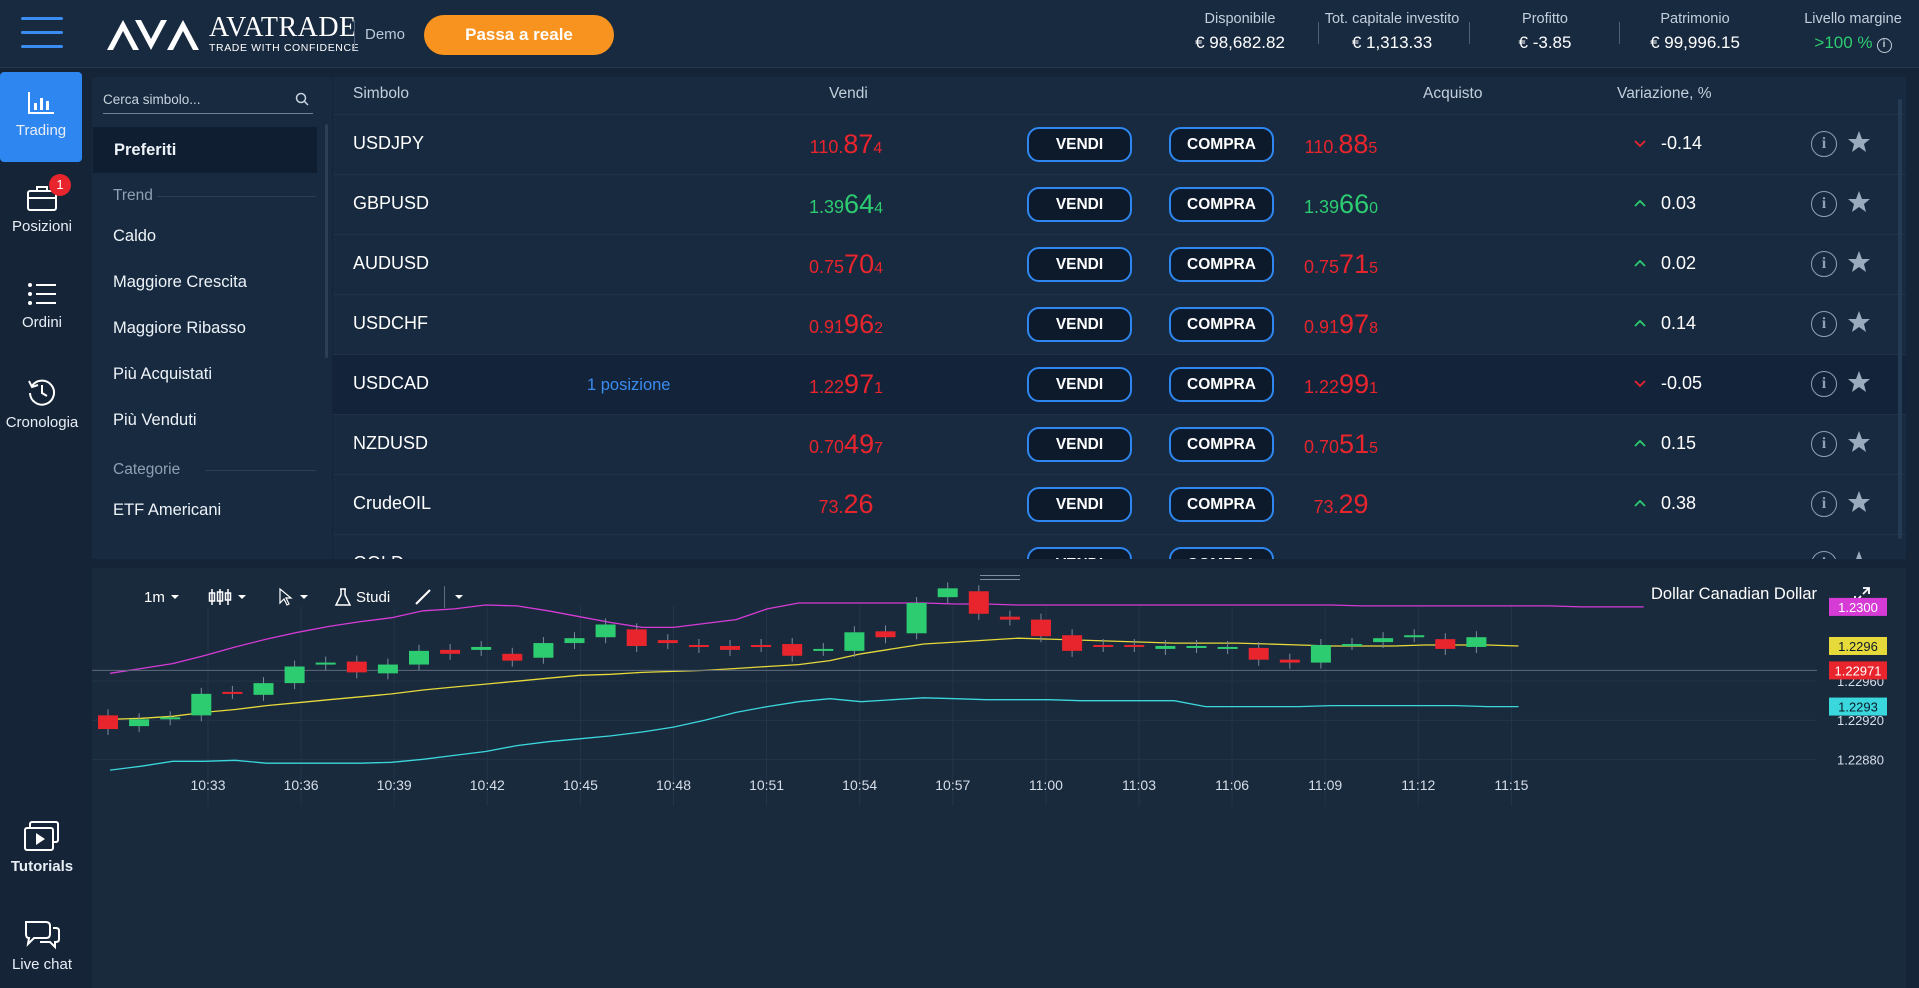 The image size is (1919, 988). I want to click on switch-to-real-button: Passa a reale, so click(519, 35).